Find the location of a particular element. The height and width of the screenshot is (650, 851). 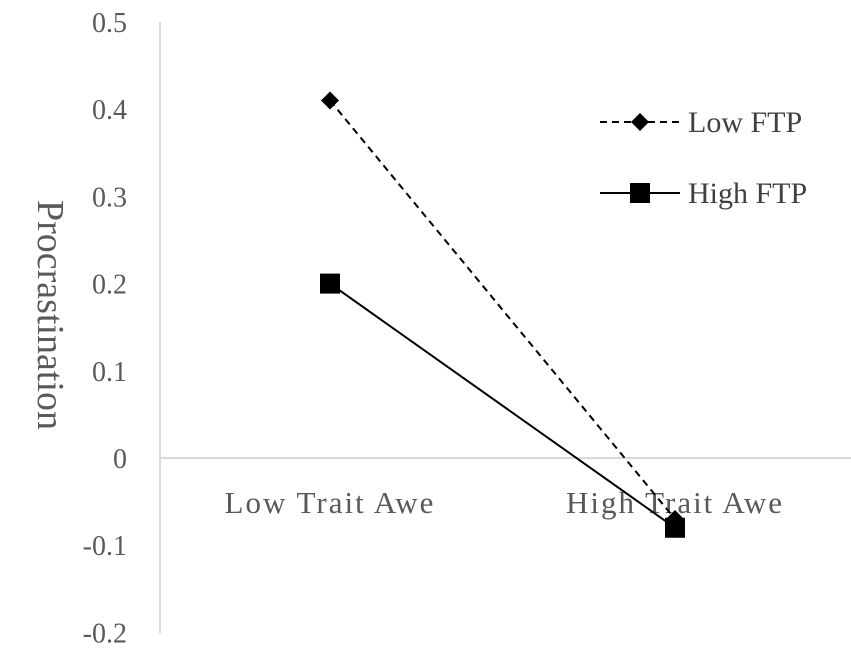

y-tick-label: 0.1 is located at coordinates (109, 372).